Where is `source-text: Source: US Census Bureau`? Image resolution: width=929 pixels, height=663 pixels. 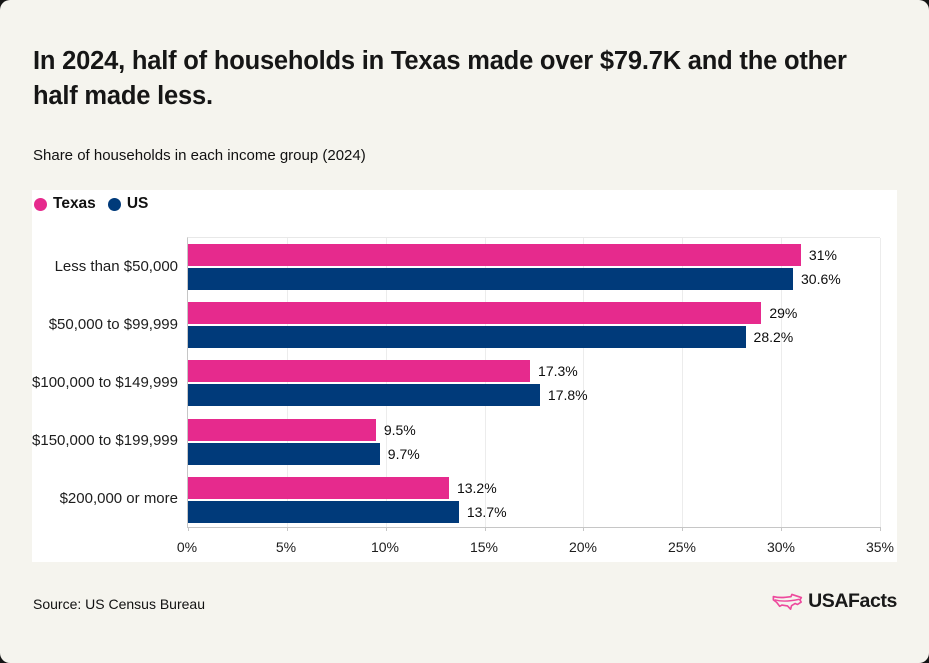
source-text: Source: US Census Bureau is located at coordinates (119, 604).